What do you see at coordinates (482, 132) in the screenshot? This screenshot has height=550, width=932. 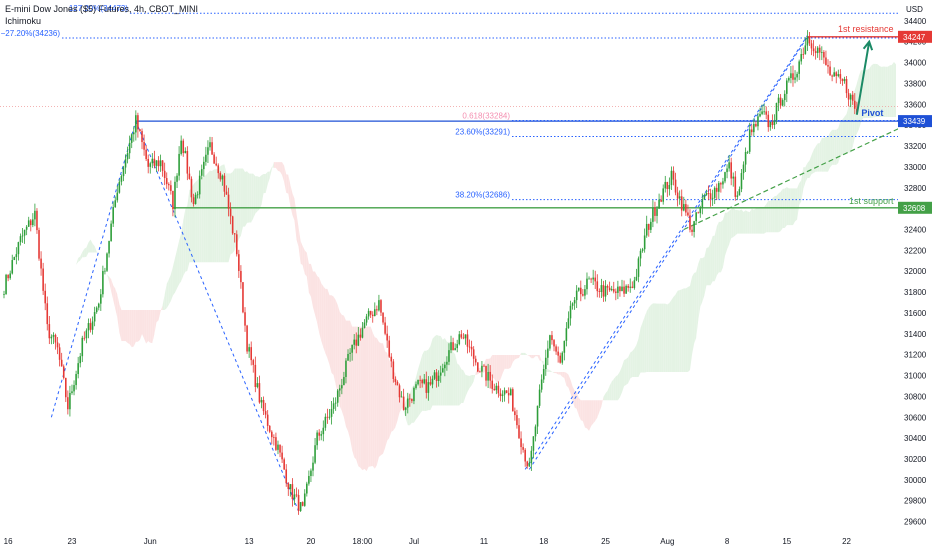 I see `fib-level-label: 23.60%(33291)` at bounding box center [482, 132].